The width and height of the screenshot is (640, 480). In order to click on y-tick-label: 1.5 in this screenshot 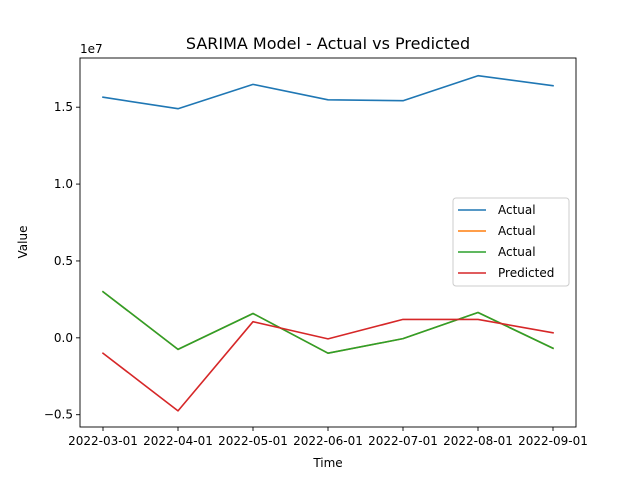, I will do `click(63, 107)`.